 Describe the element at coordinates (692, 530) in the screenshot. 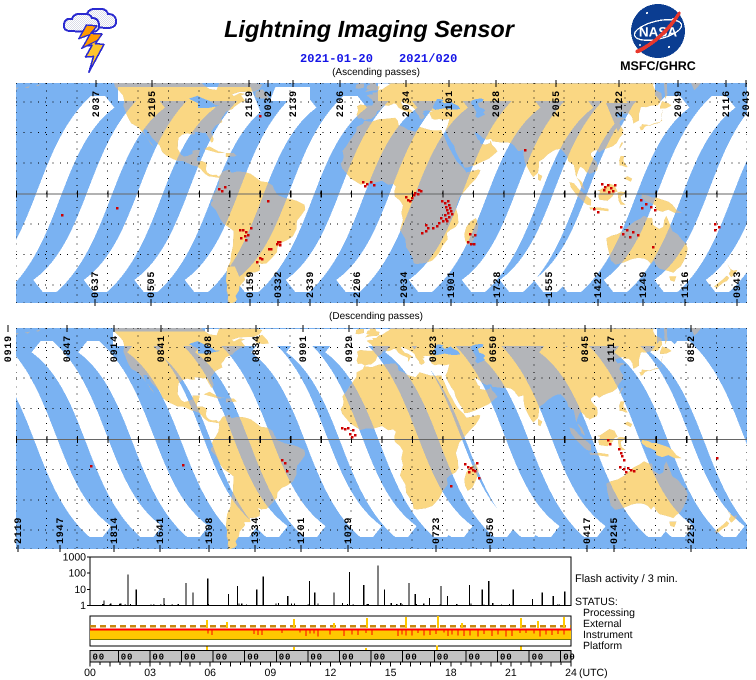

I see `svg-text: 2252` at that location.